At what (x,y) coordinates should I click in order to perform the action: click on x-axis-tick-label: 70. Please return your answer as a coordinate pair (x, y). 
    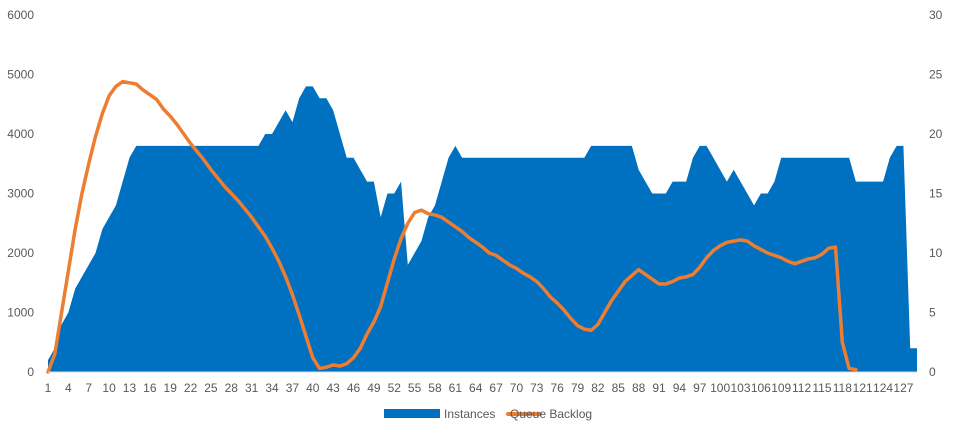
    Looking at the image, I should click on (517, 388).